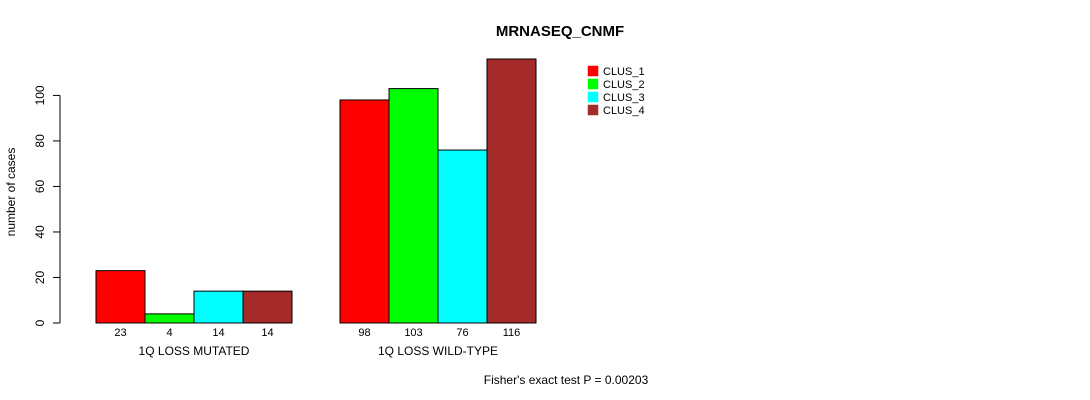 The image size is (1090, 400). What do you see at coordinates (624, 72) in the screenshot?
I see `legend-label: CLUS_1` at bounding box center [624, 72].